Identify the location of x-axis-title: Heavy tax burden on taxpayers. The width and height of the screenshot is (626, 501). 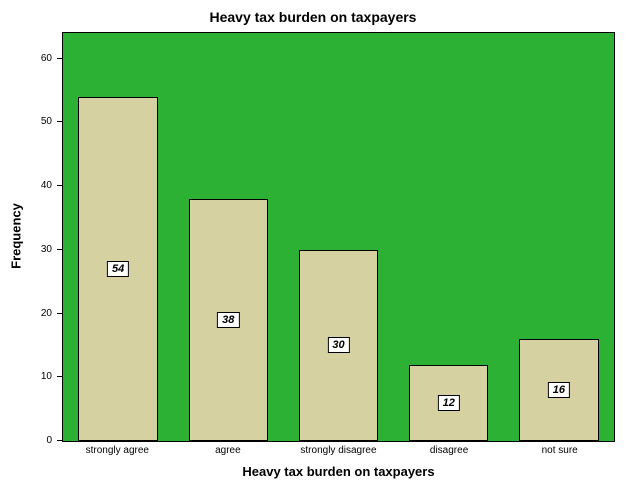
(338, 471).